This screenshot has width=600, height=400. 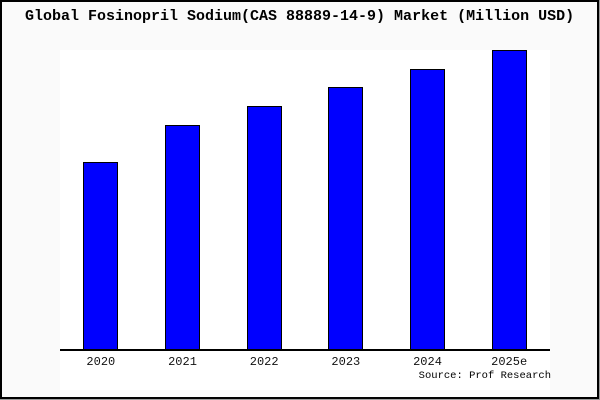 What do you see at coordinates (182, 362) in the screenshot?
I see `x-tick-2021: 2021` at bounding box center [182, 362].